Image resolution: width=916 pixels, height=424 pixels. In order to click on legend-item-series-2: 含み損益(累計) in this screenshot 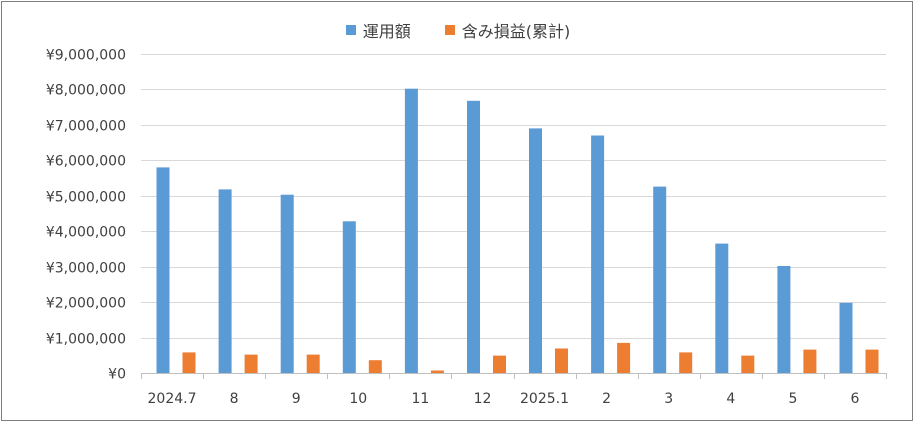, I will do `click(507, 30)`.